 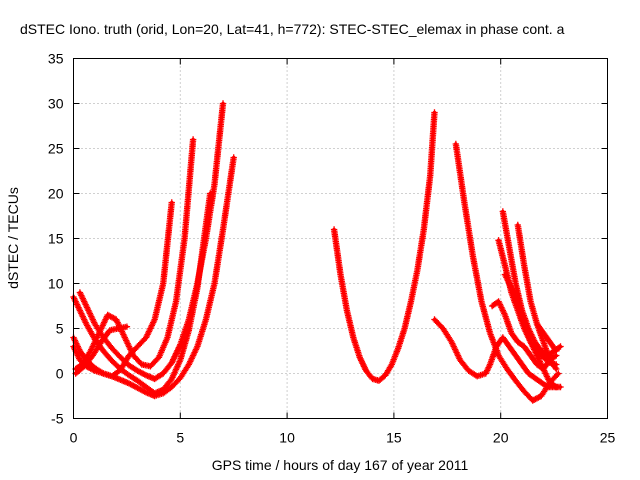 I want to click on y-tick-label: 10, so click(x=56, y=284).